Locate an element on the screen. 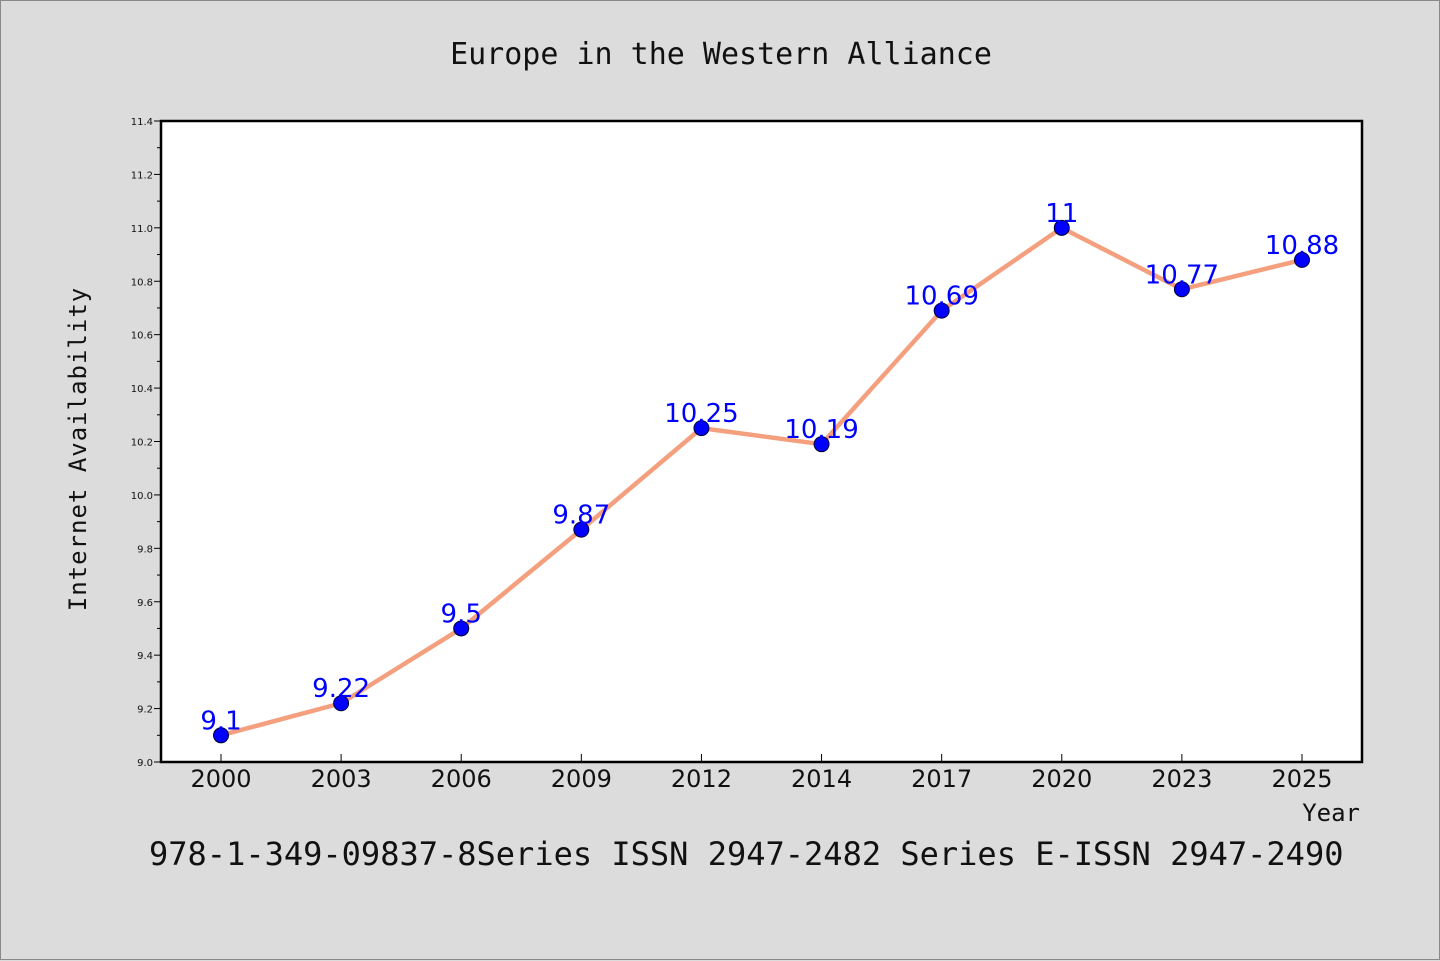 The width and height of the screenshot is (1440, 961). y-axis-label: Internet Availability is located at coordinates (78, 449).